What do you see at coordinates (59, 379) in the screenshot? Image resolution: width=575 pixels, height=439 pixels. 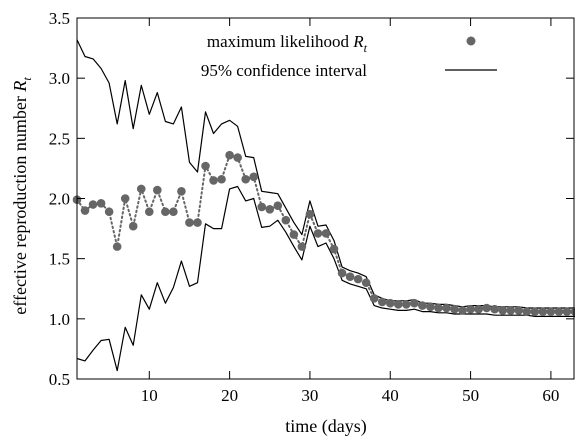 I see `y-tick-label: 0.5` at bounding box center [59, 379].